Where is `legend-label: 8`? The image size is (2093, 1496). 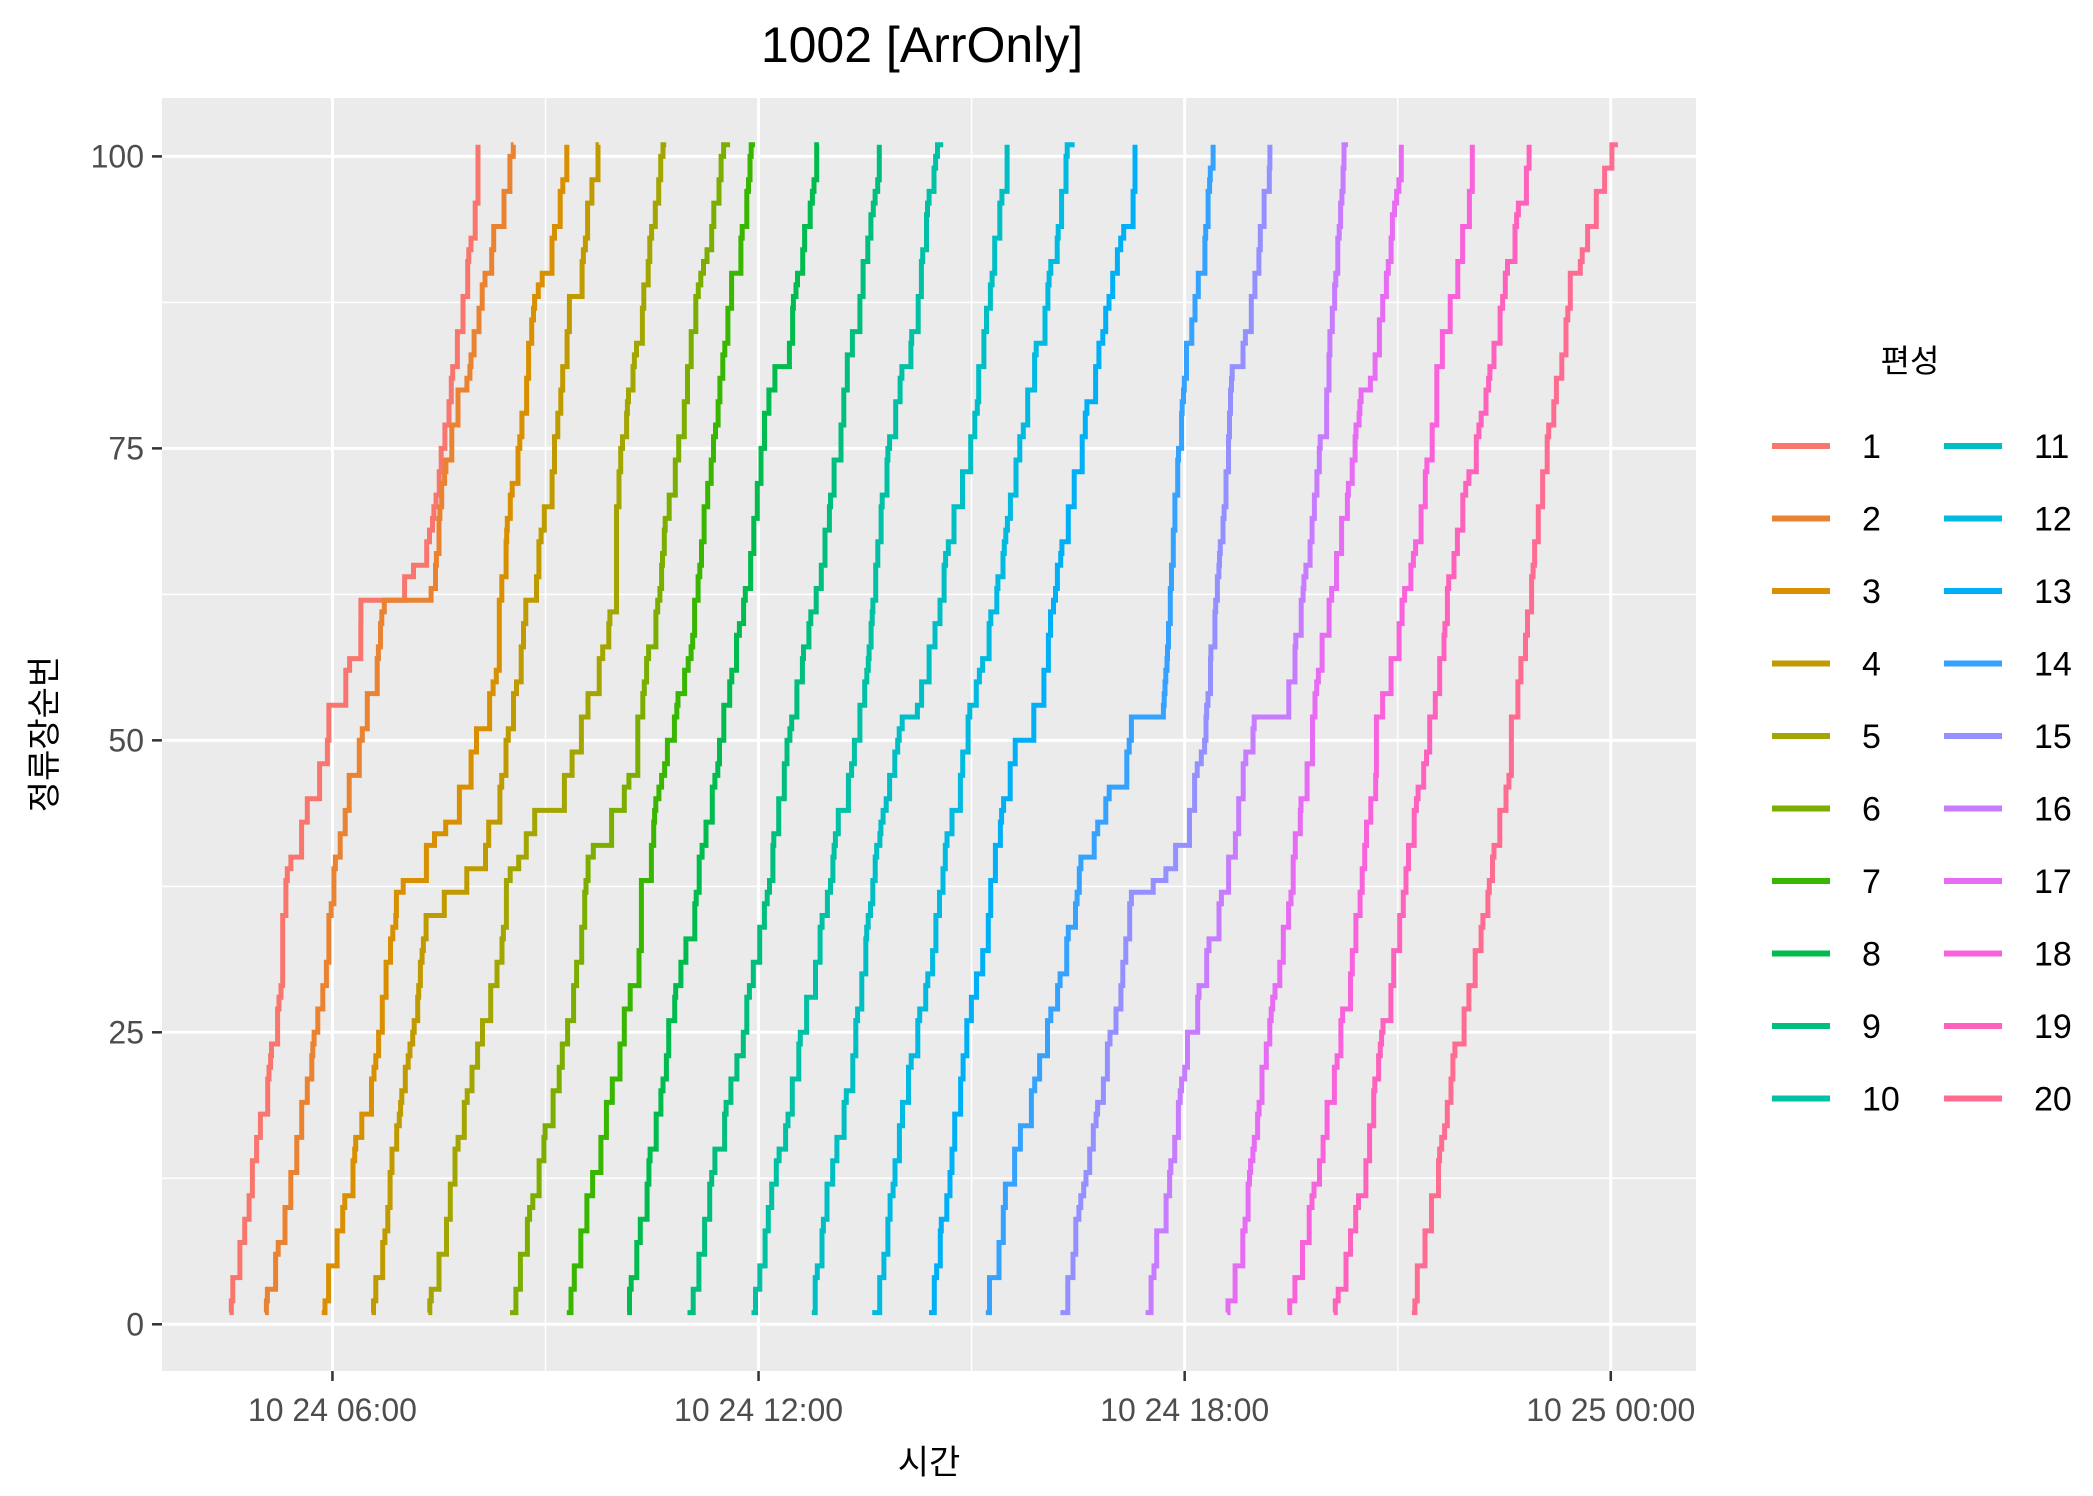
legend-label: 8 is located at coordinates (1871, 955).